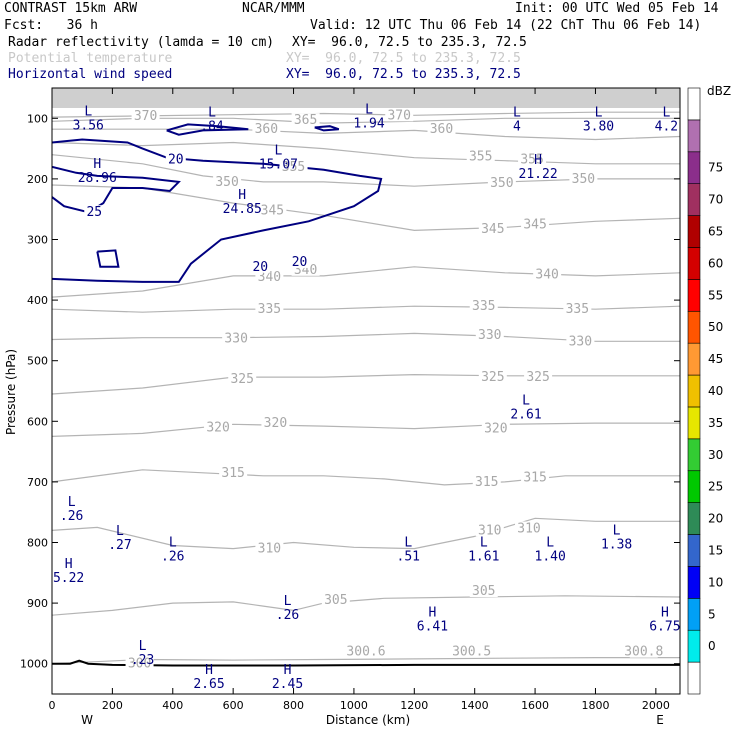 This screenshot has width=740, height=740. What do you see at coordinates (139, 664) in the screenshot?
I see `theta-label: 300` at bounding box center [139, 664].